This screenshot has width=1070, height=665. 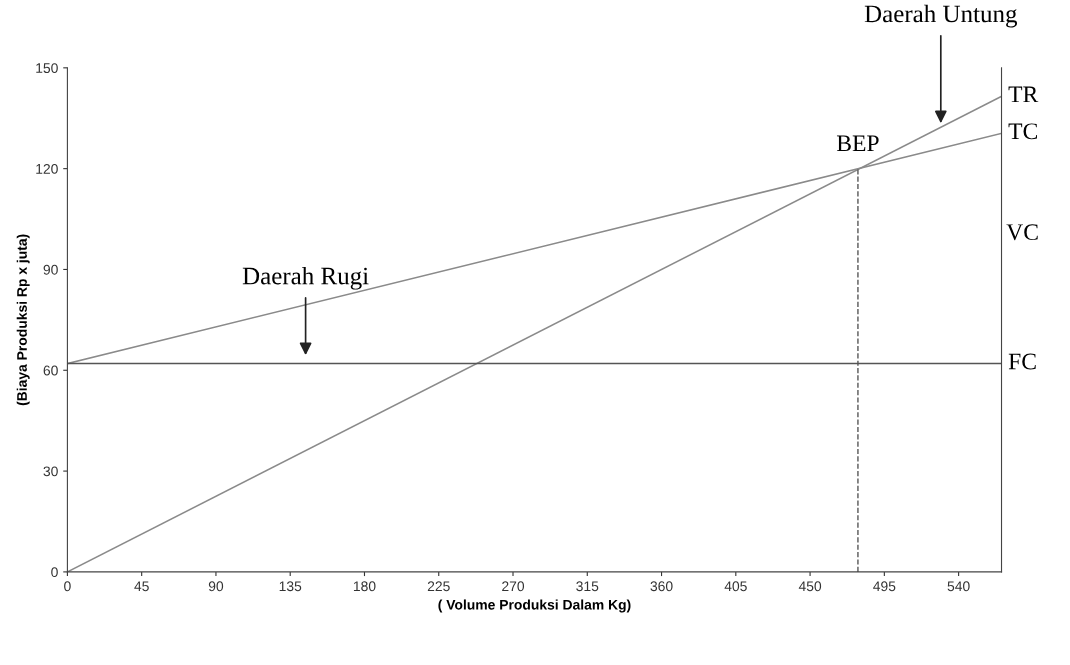 I want to click on y-tick-label: 120, so click(x=47, y=168).